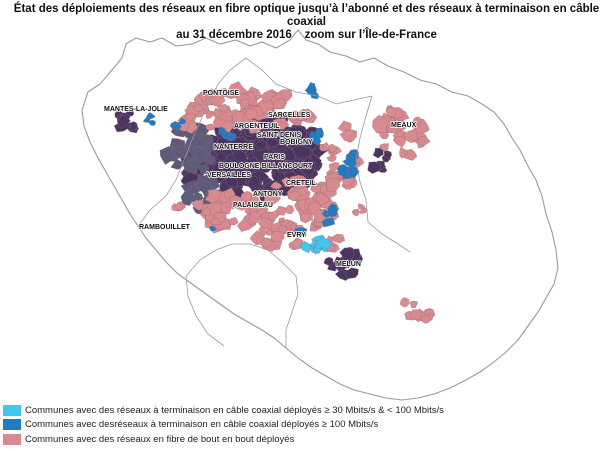  What do you see at coordinates (136, 109) in the screenshot?
I see `city-label-mantes: MANTES-LA-JOLIE` at bounding box center [136, 109].